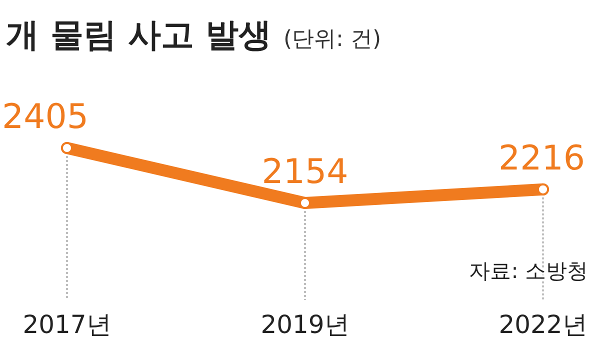 This screenshot has width=600, height=345. Describe the element at coordinates (67, 324) in the screenshot. I see `x-tick-label: 2017년` at that location.